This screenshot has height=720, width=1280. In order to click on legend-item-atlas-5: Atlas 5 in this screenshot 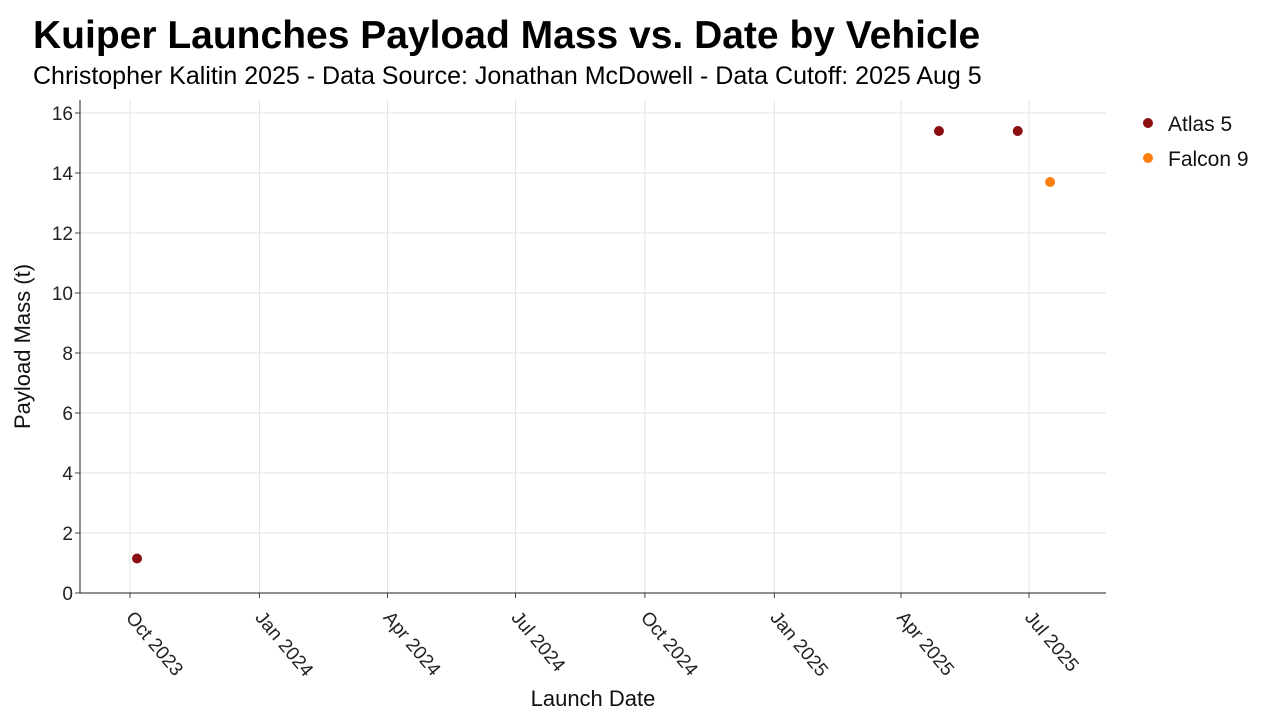, I will do `click(1187, 124)`.